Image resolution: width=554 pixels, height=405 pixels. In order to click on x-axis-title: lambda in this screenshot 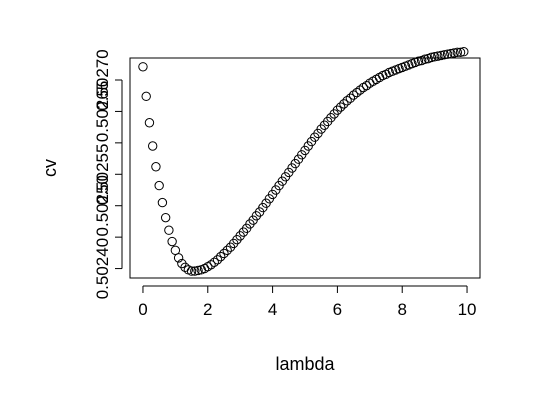, I will do `click(305, 364)`.